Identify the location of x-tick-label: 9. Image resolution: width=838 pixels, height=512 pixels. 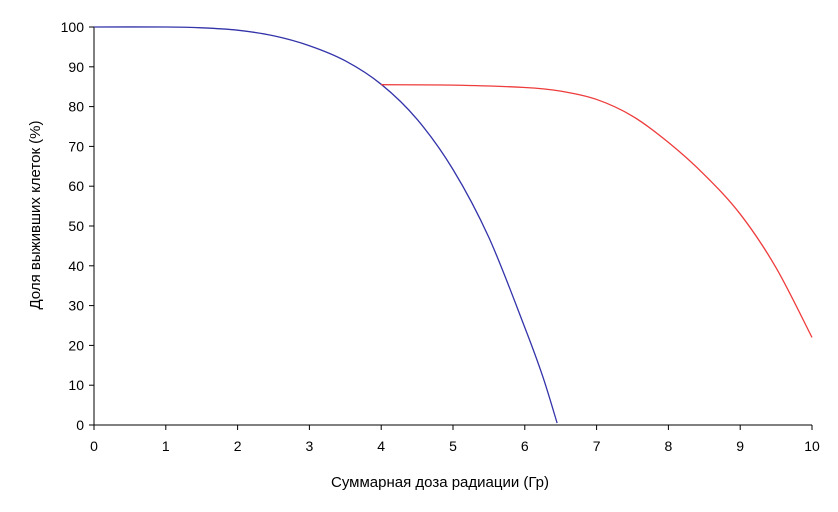
(740, 446).